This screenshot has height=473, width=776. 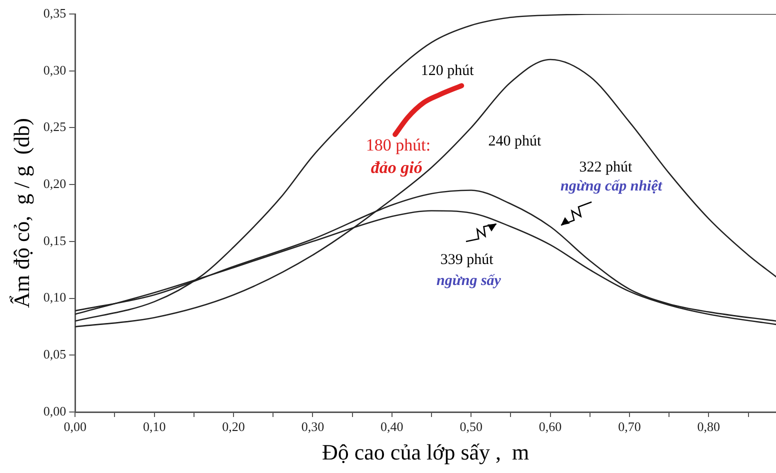 I want to click on y-tick-label: 0,30, so click(x=54, y=70).